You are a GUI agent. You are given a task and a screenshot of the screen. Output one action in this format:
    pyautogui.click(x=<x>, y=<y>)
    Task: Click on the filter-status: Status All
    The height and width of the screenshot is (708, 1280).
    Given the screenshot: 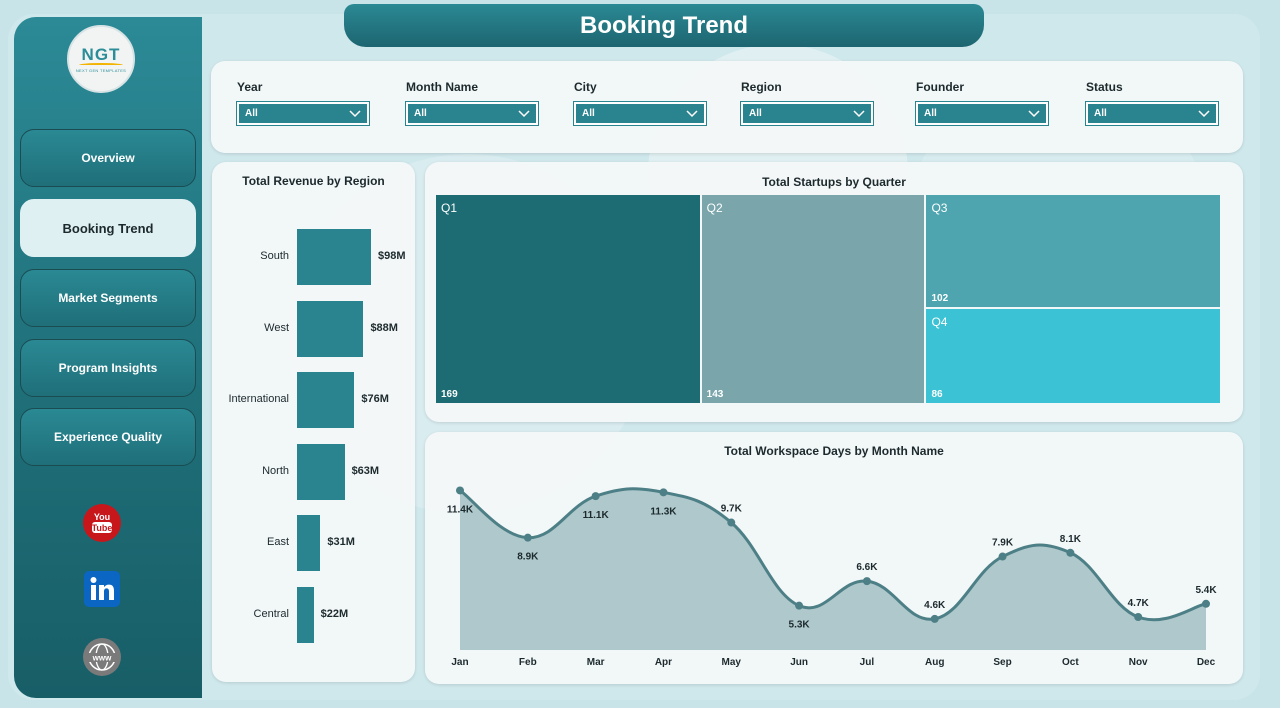 What is the action you would take?
    pyautogui.click(x=1152, y=103)
    